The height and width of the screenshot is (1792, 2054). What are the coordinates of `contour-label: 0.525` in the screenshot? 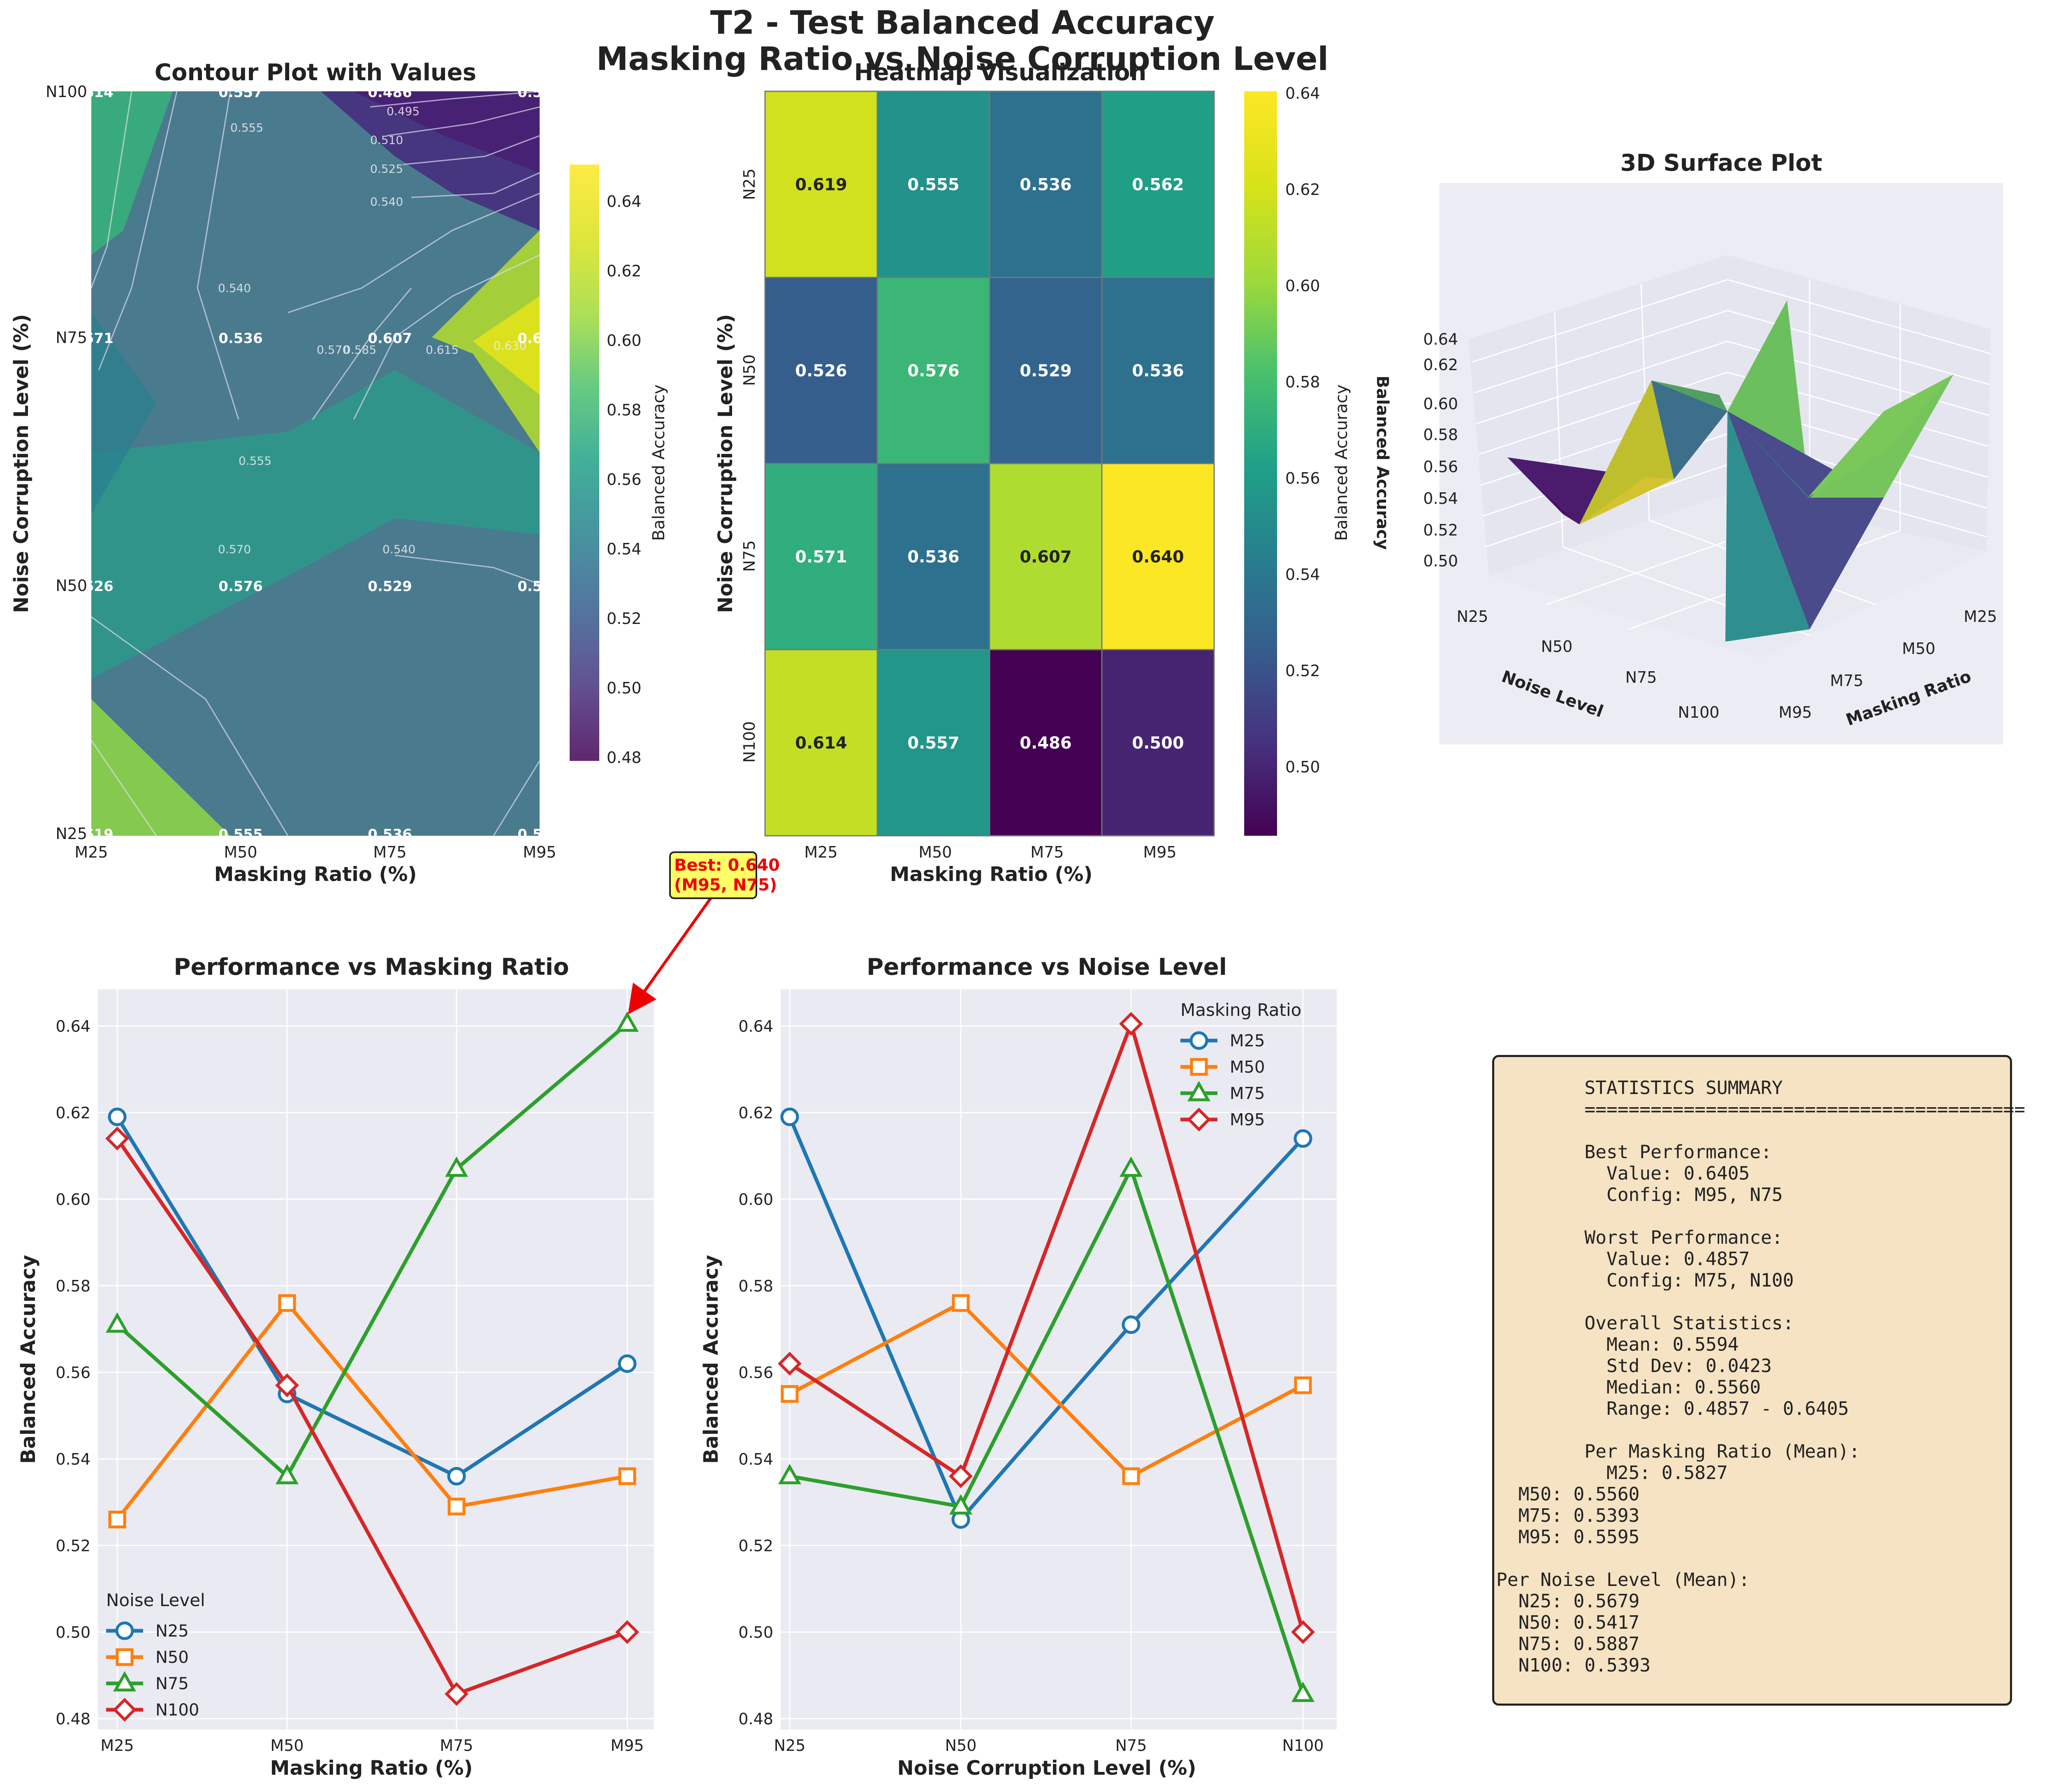 It's located at (386, 169).